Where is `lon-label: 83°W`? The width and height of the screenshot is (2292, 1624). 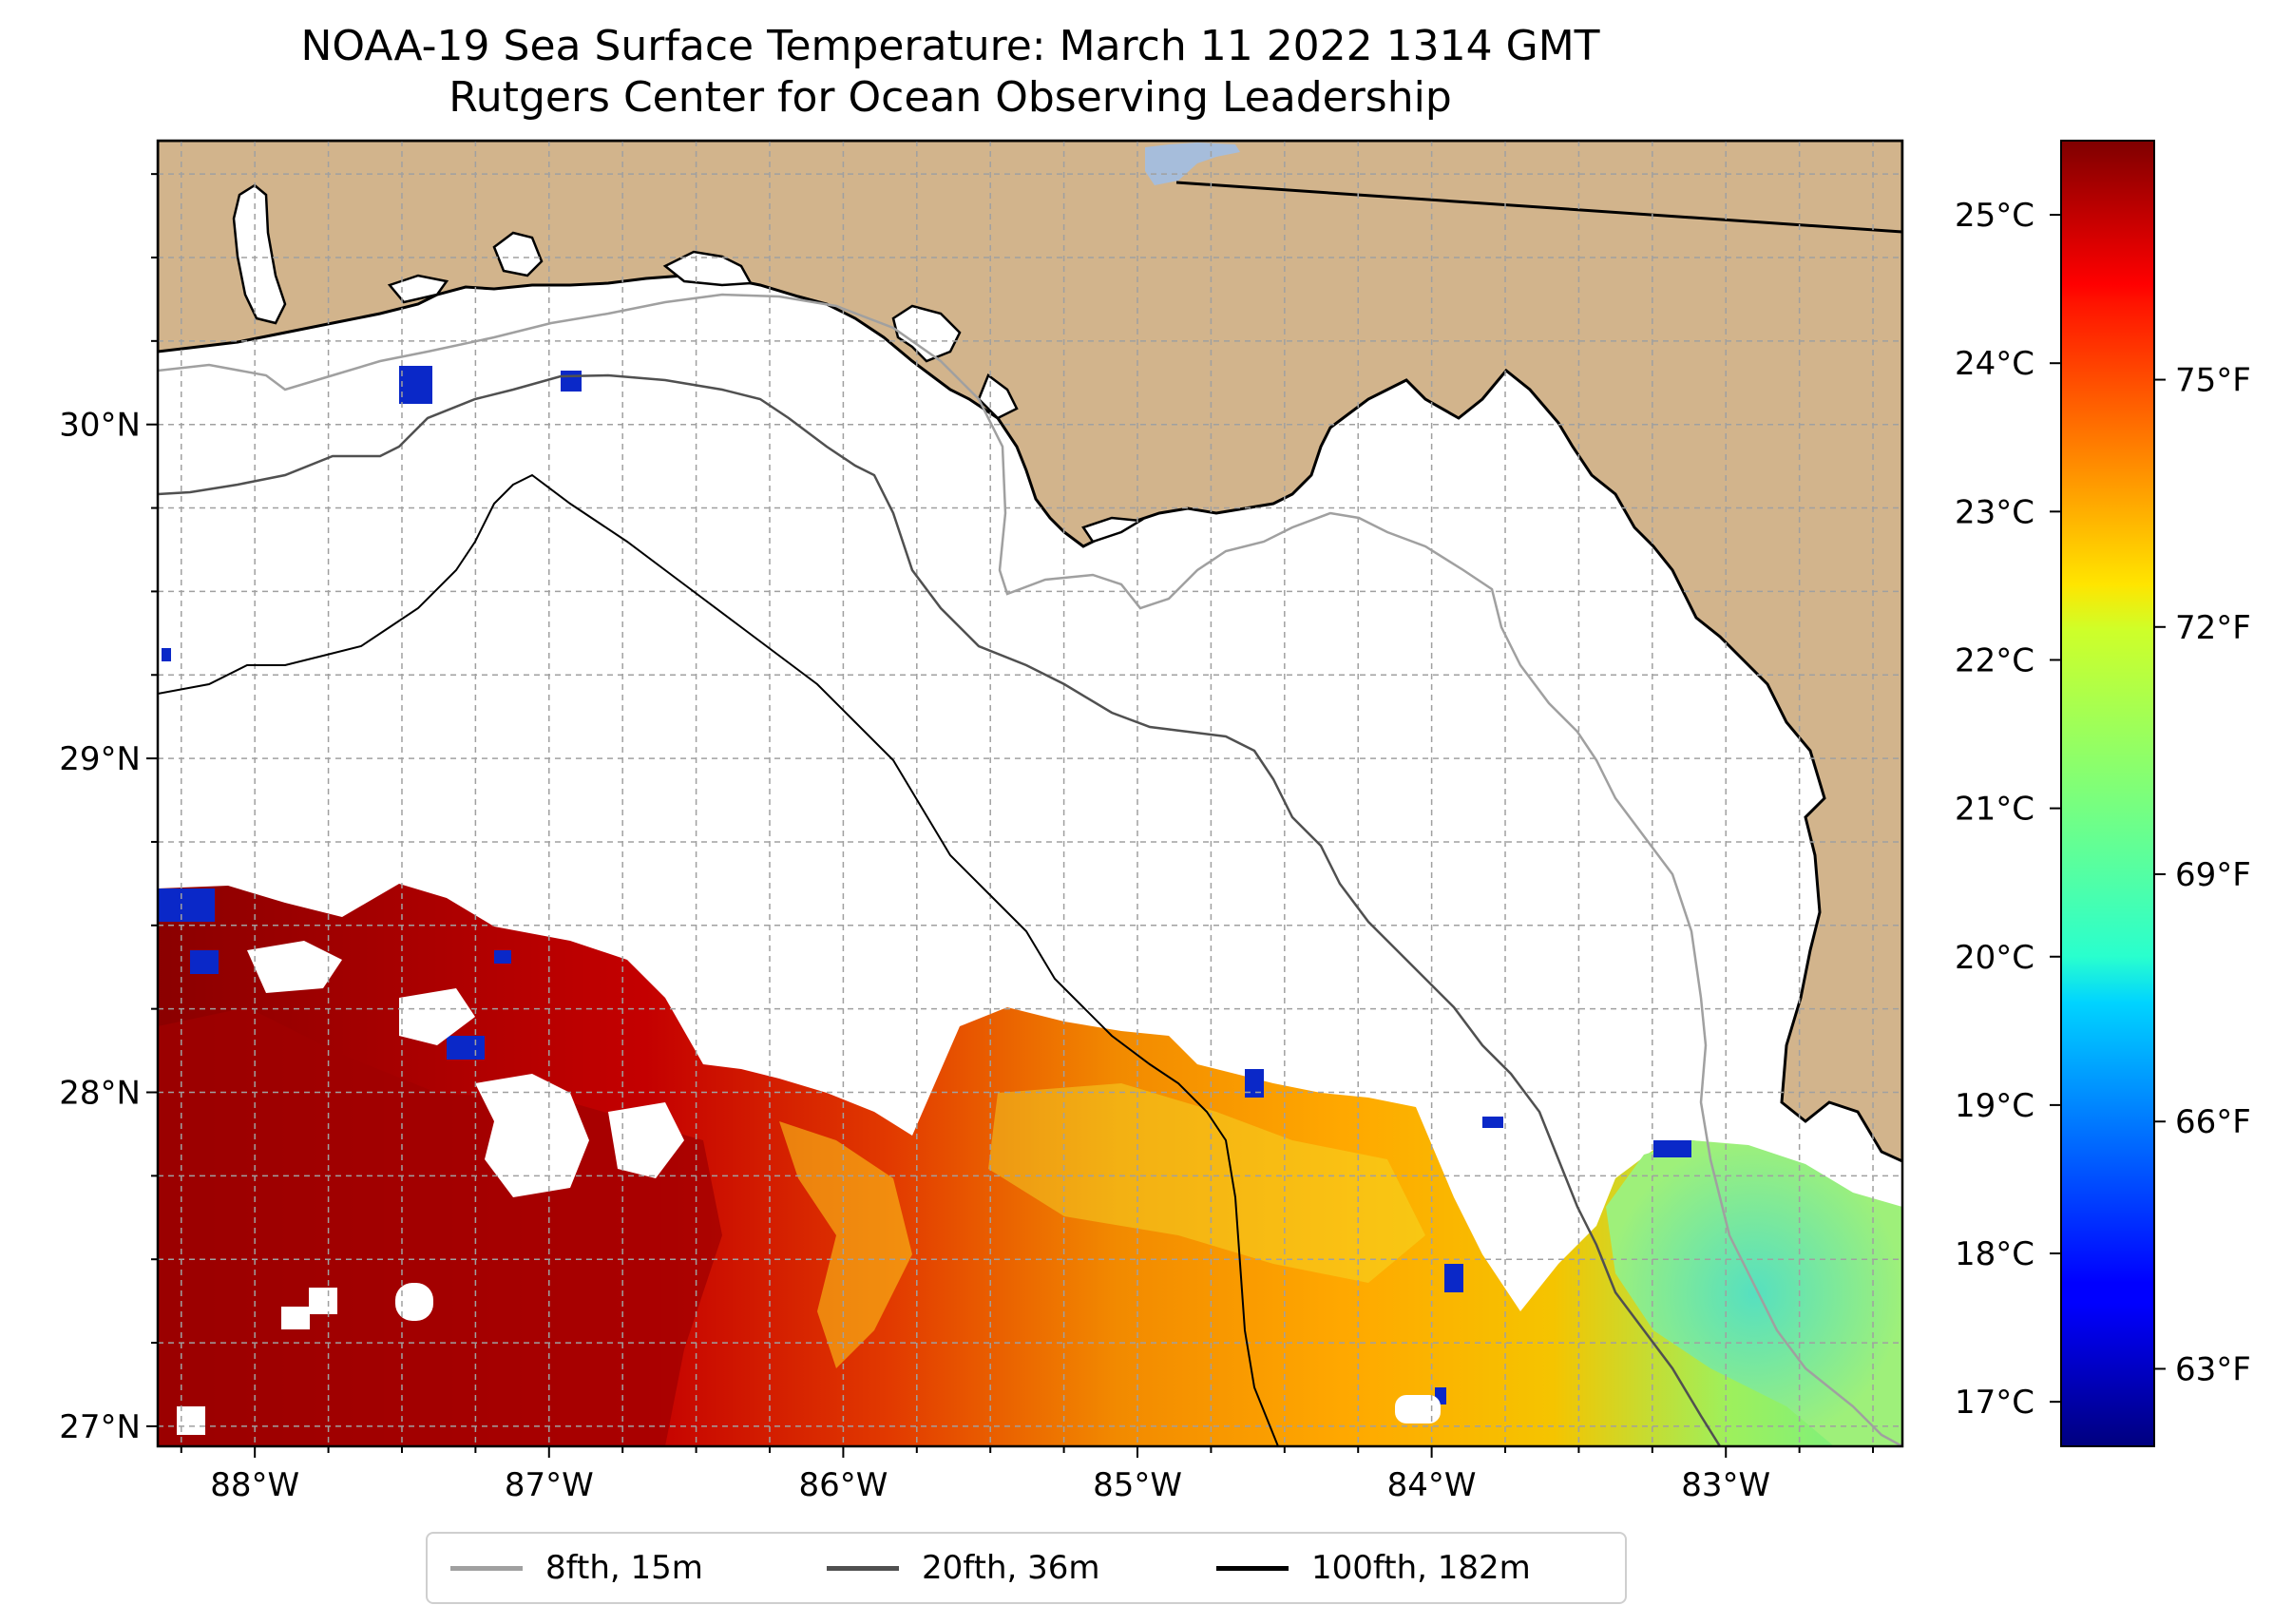 lon-label: 83°W is located at coordinates (1725, 1485).